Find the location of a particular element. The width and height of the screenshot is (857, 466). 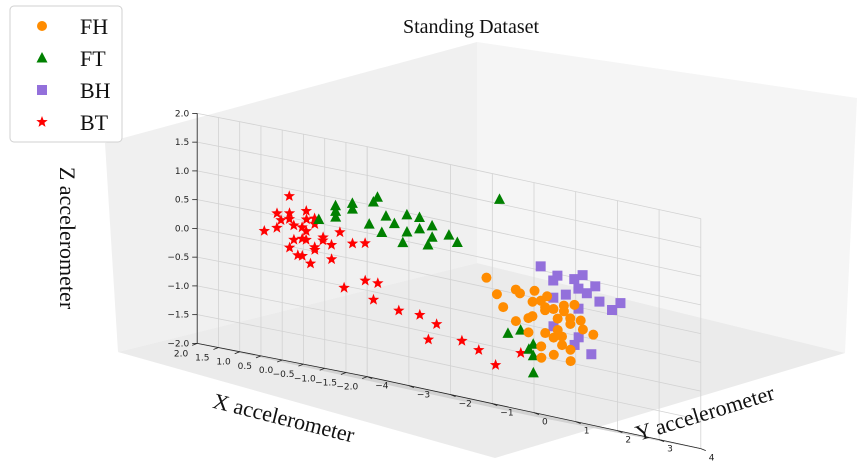

z-tick-label: −0.5 is located at coordinates (178, 258).